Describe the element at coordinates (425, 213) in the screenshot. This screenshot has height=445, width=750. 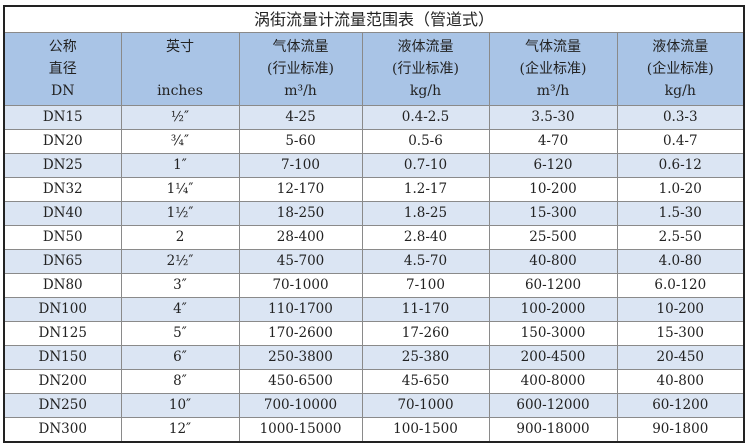
I see `table-cell: 1.8-25` at that location.